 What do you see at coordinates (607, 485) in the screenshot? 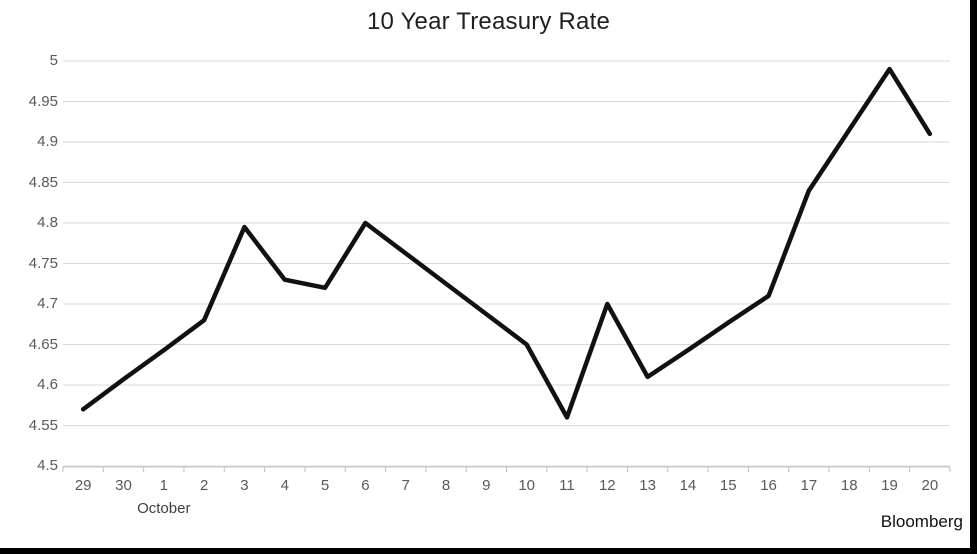
I see `x-axis-tick-label: 12` at bounding box center [607, 485].